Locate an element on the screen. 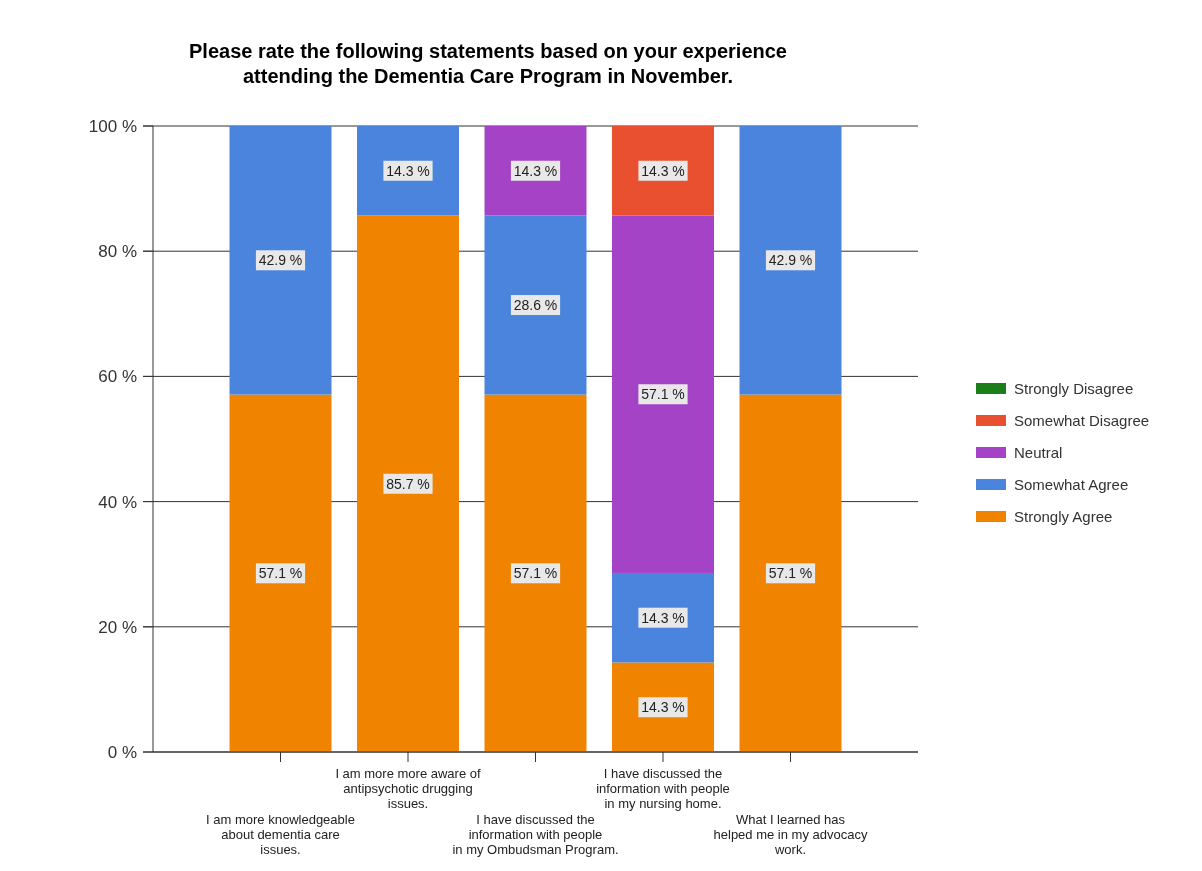 This screenshot has width=1202, height=871. x-tick-label: I am more more aware of antipsychotic drugging issues. is located at coordinates (408, 788).